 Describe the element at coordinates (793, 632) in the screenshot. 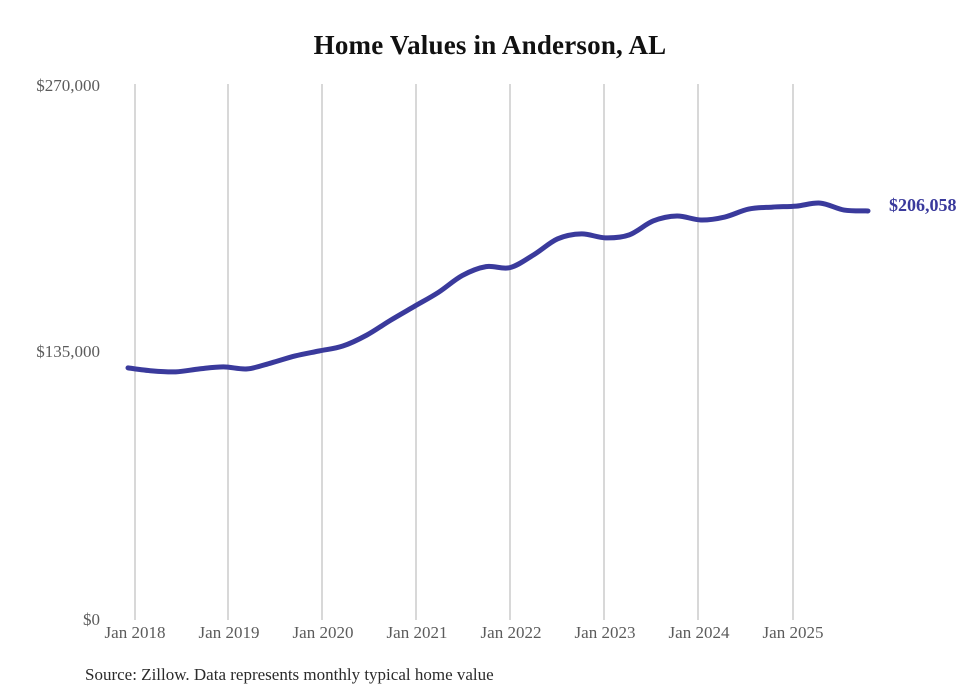

I see `x-axis-tick-label-jan-2025: Jan 2025` at that location.